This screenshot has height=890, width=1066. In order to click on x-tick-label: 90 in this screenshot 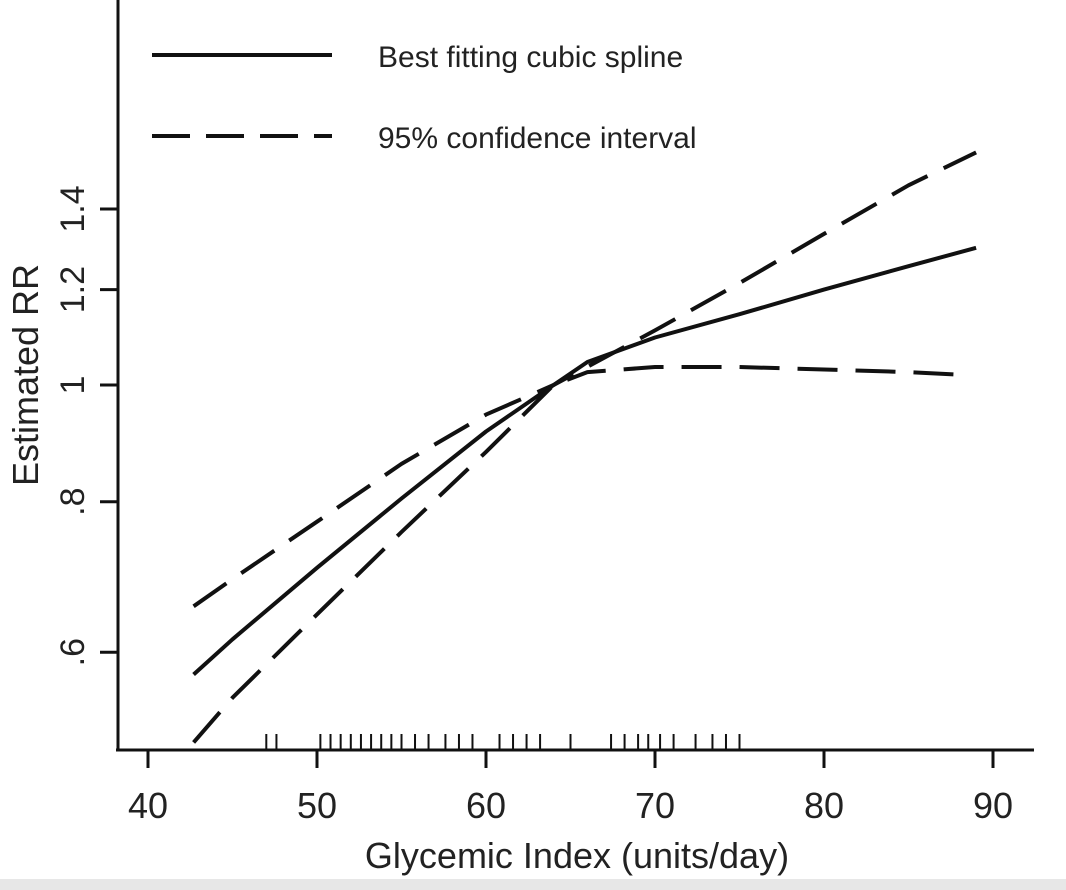, I will do `click(993, 805)`.